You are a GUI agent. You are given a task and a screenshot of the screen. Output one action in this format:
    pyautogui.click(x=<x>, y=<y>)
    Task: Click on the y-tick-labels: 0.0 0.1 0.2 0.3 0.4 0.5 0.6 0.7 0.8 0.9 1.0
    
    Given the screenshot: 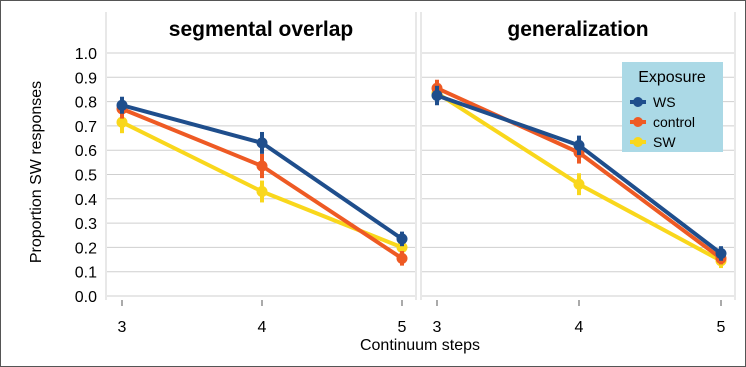 What is the action you would take?
    pyautogui.click(x=86, y=176)
    